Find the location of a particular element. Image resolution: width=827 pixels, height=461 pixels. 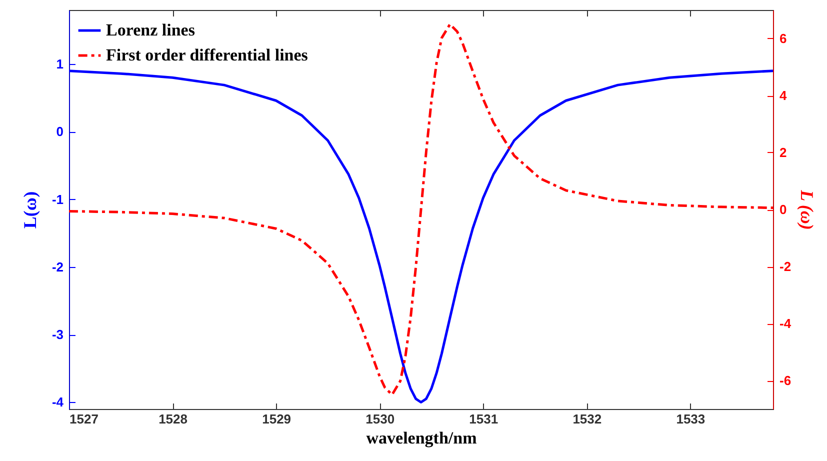

y2-tick-label: -4 is located at coordinates (786, 323).